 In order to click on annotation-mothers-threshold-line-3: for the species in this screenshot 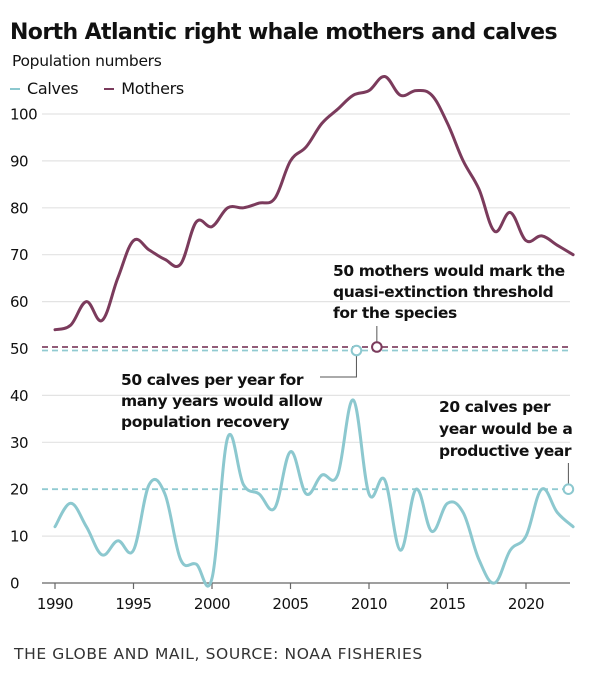, I will do `click(395, 313)`.